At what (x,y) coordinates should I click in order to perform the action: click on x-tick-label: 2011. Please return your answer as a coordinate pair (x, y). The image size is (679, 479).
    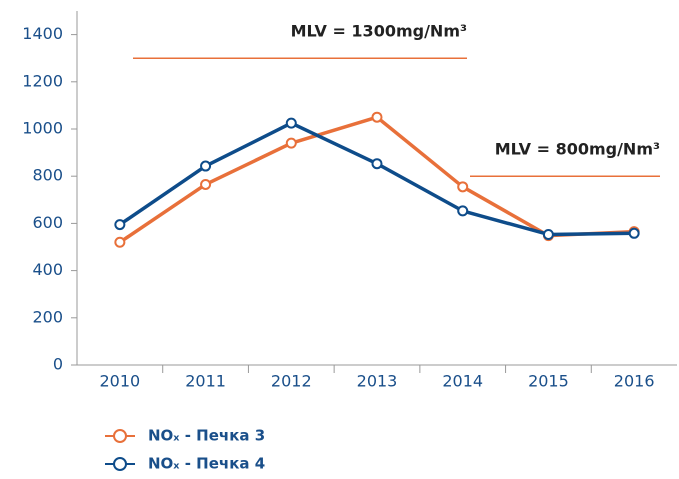
    Looking at the image, I should click on (205, 381).